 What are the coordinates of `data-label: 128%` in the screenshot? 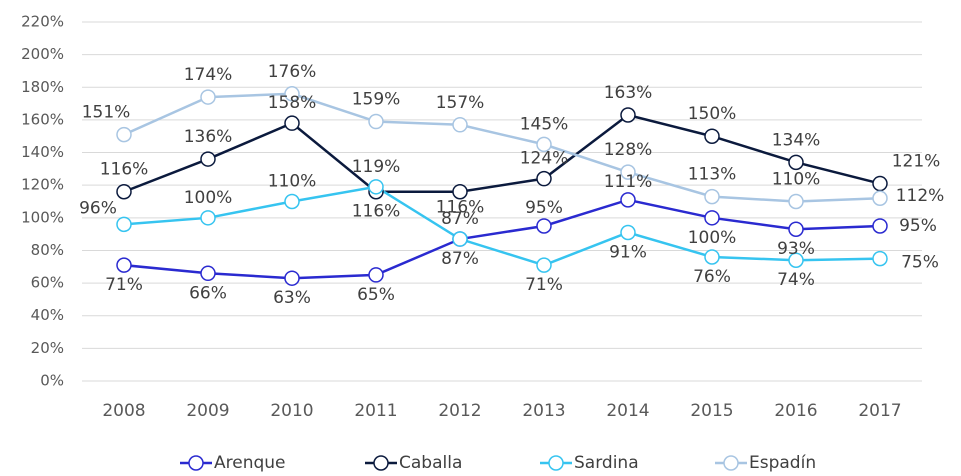 It's located at (628, 150).